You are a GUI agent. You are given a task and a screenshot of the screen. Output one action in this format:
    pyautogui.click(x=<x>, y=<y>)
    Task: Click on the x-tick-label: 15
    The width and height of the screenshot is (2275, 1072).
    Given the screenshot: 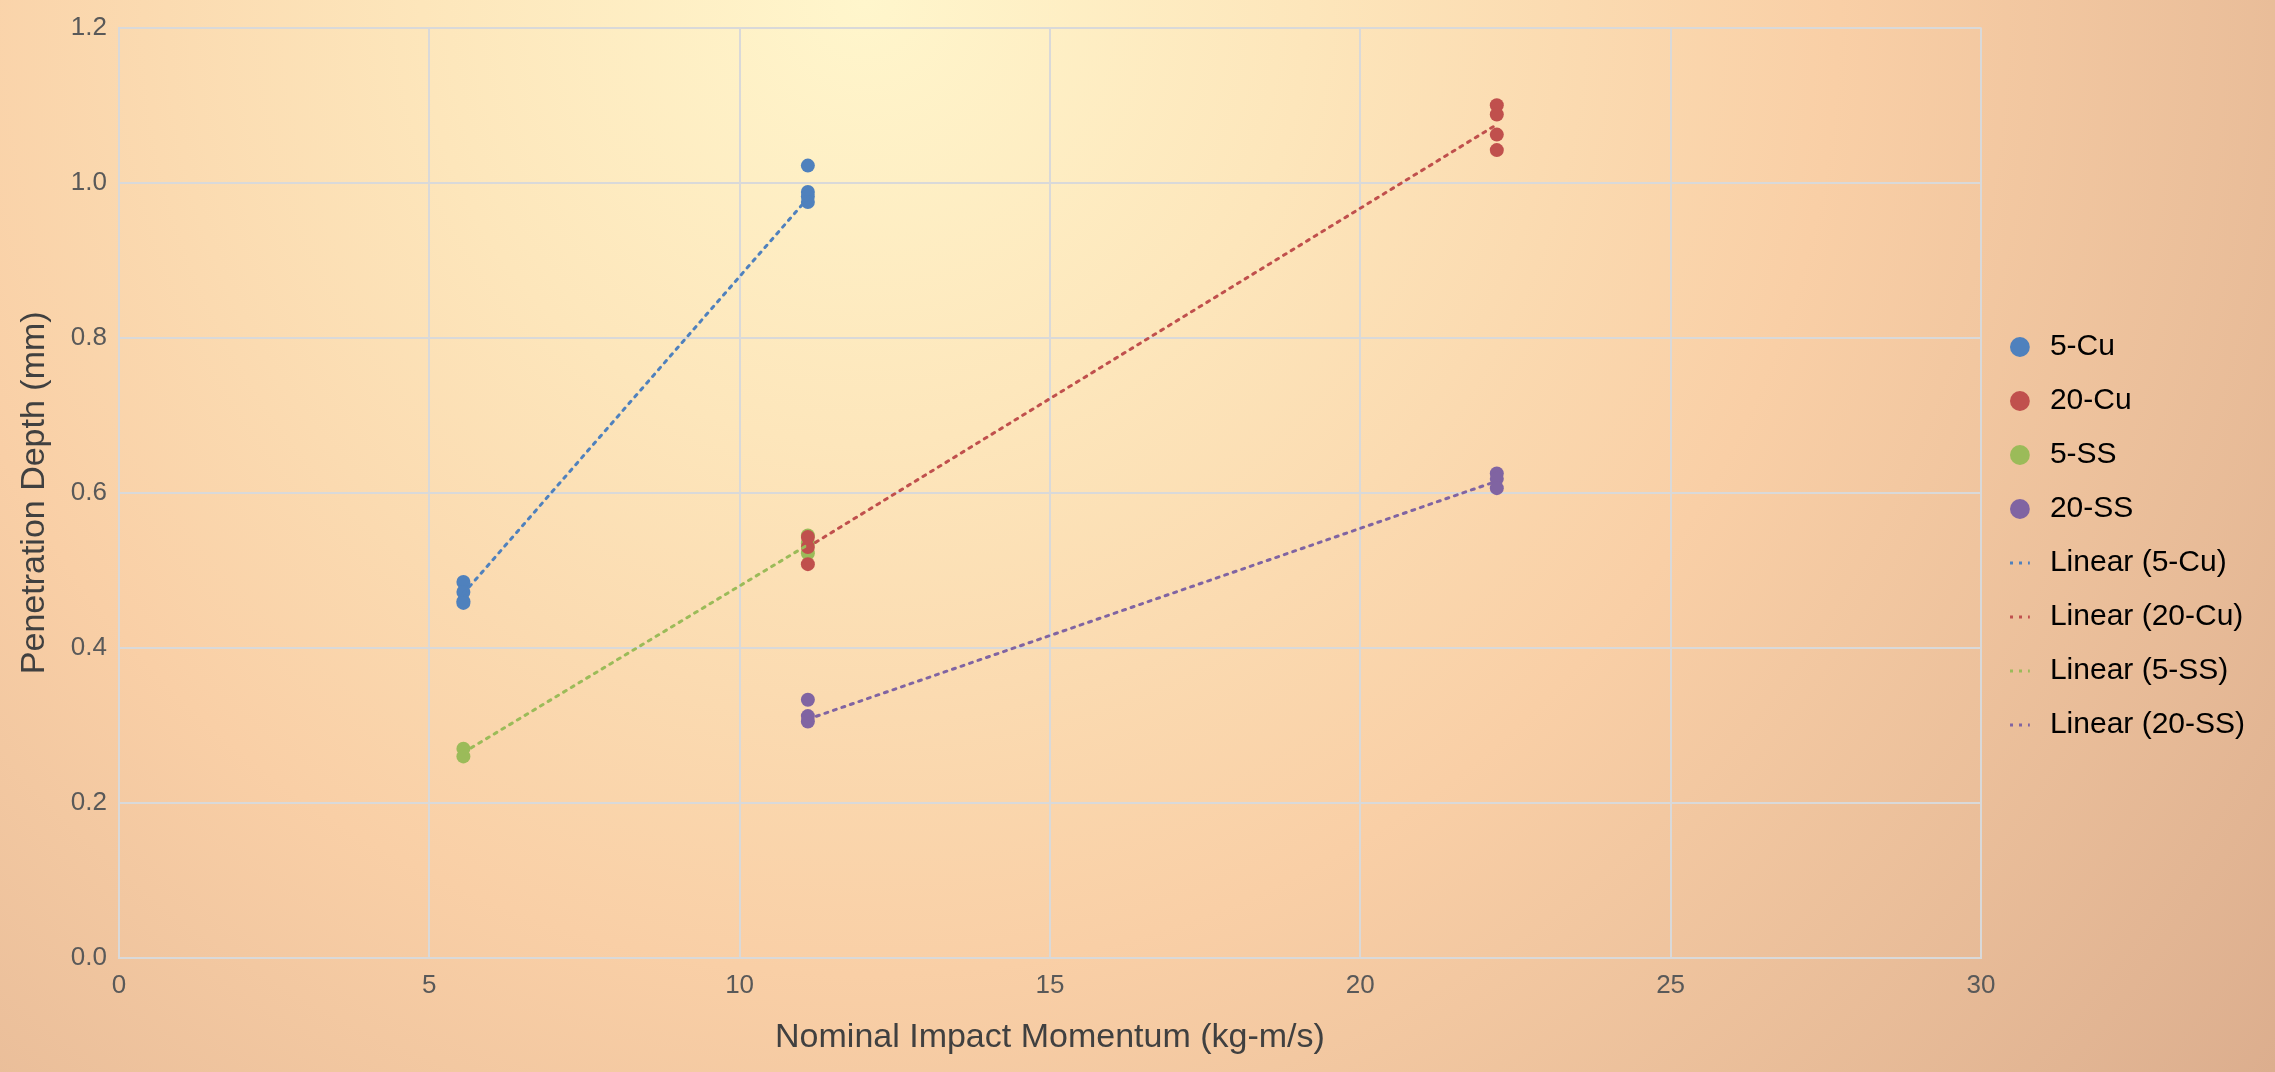 What is the action you would take?
    pyautogui.click(x=1050, y=983)
    